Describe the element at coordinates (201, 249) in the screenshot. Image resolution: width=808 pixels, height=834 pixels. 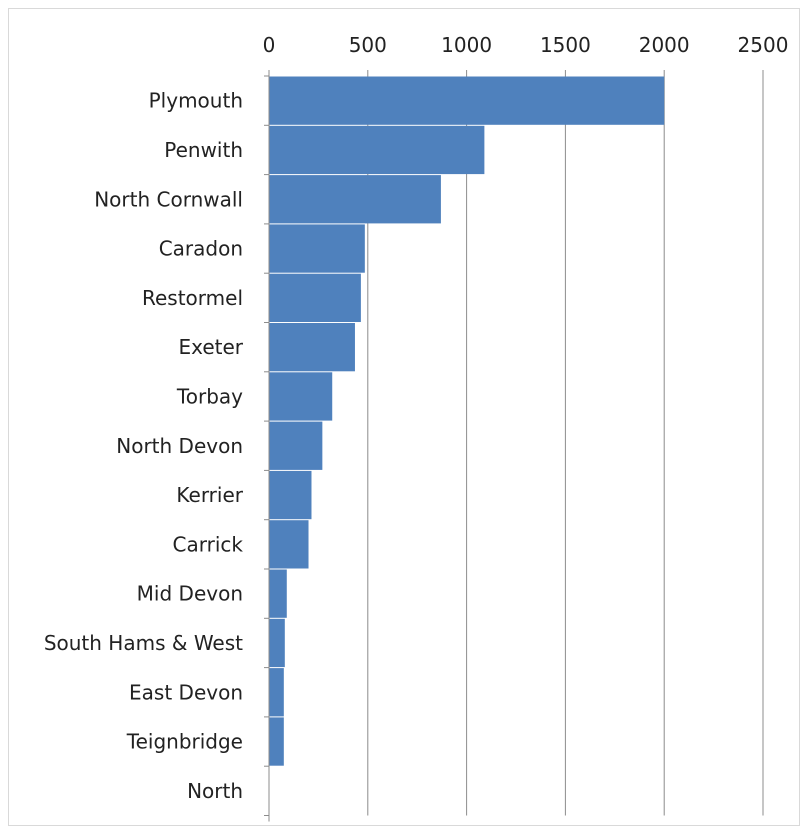
I see `category-label: Caradon` at that location.